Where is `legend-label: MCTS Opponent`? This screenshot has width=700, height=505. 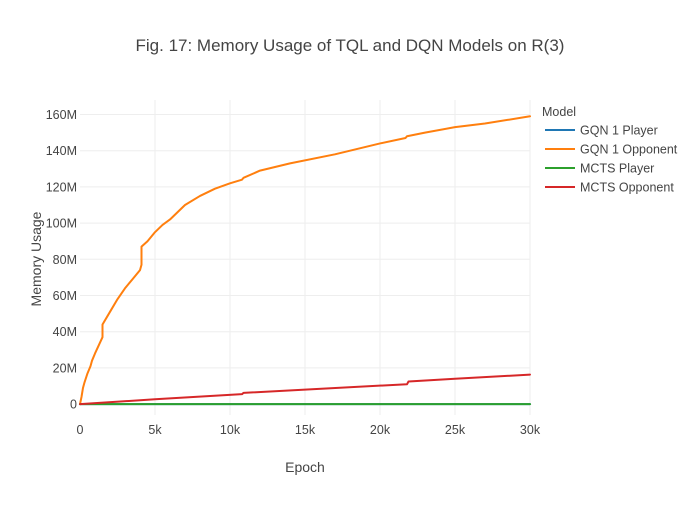
legend-label: MCTS Opponent is located at coordinates (627, 188).